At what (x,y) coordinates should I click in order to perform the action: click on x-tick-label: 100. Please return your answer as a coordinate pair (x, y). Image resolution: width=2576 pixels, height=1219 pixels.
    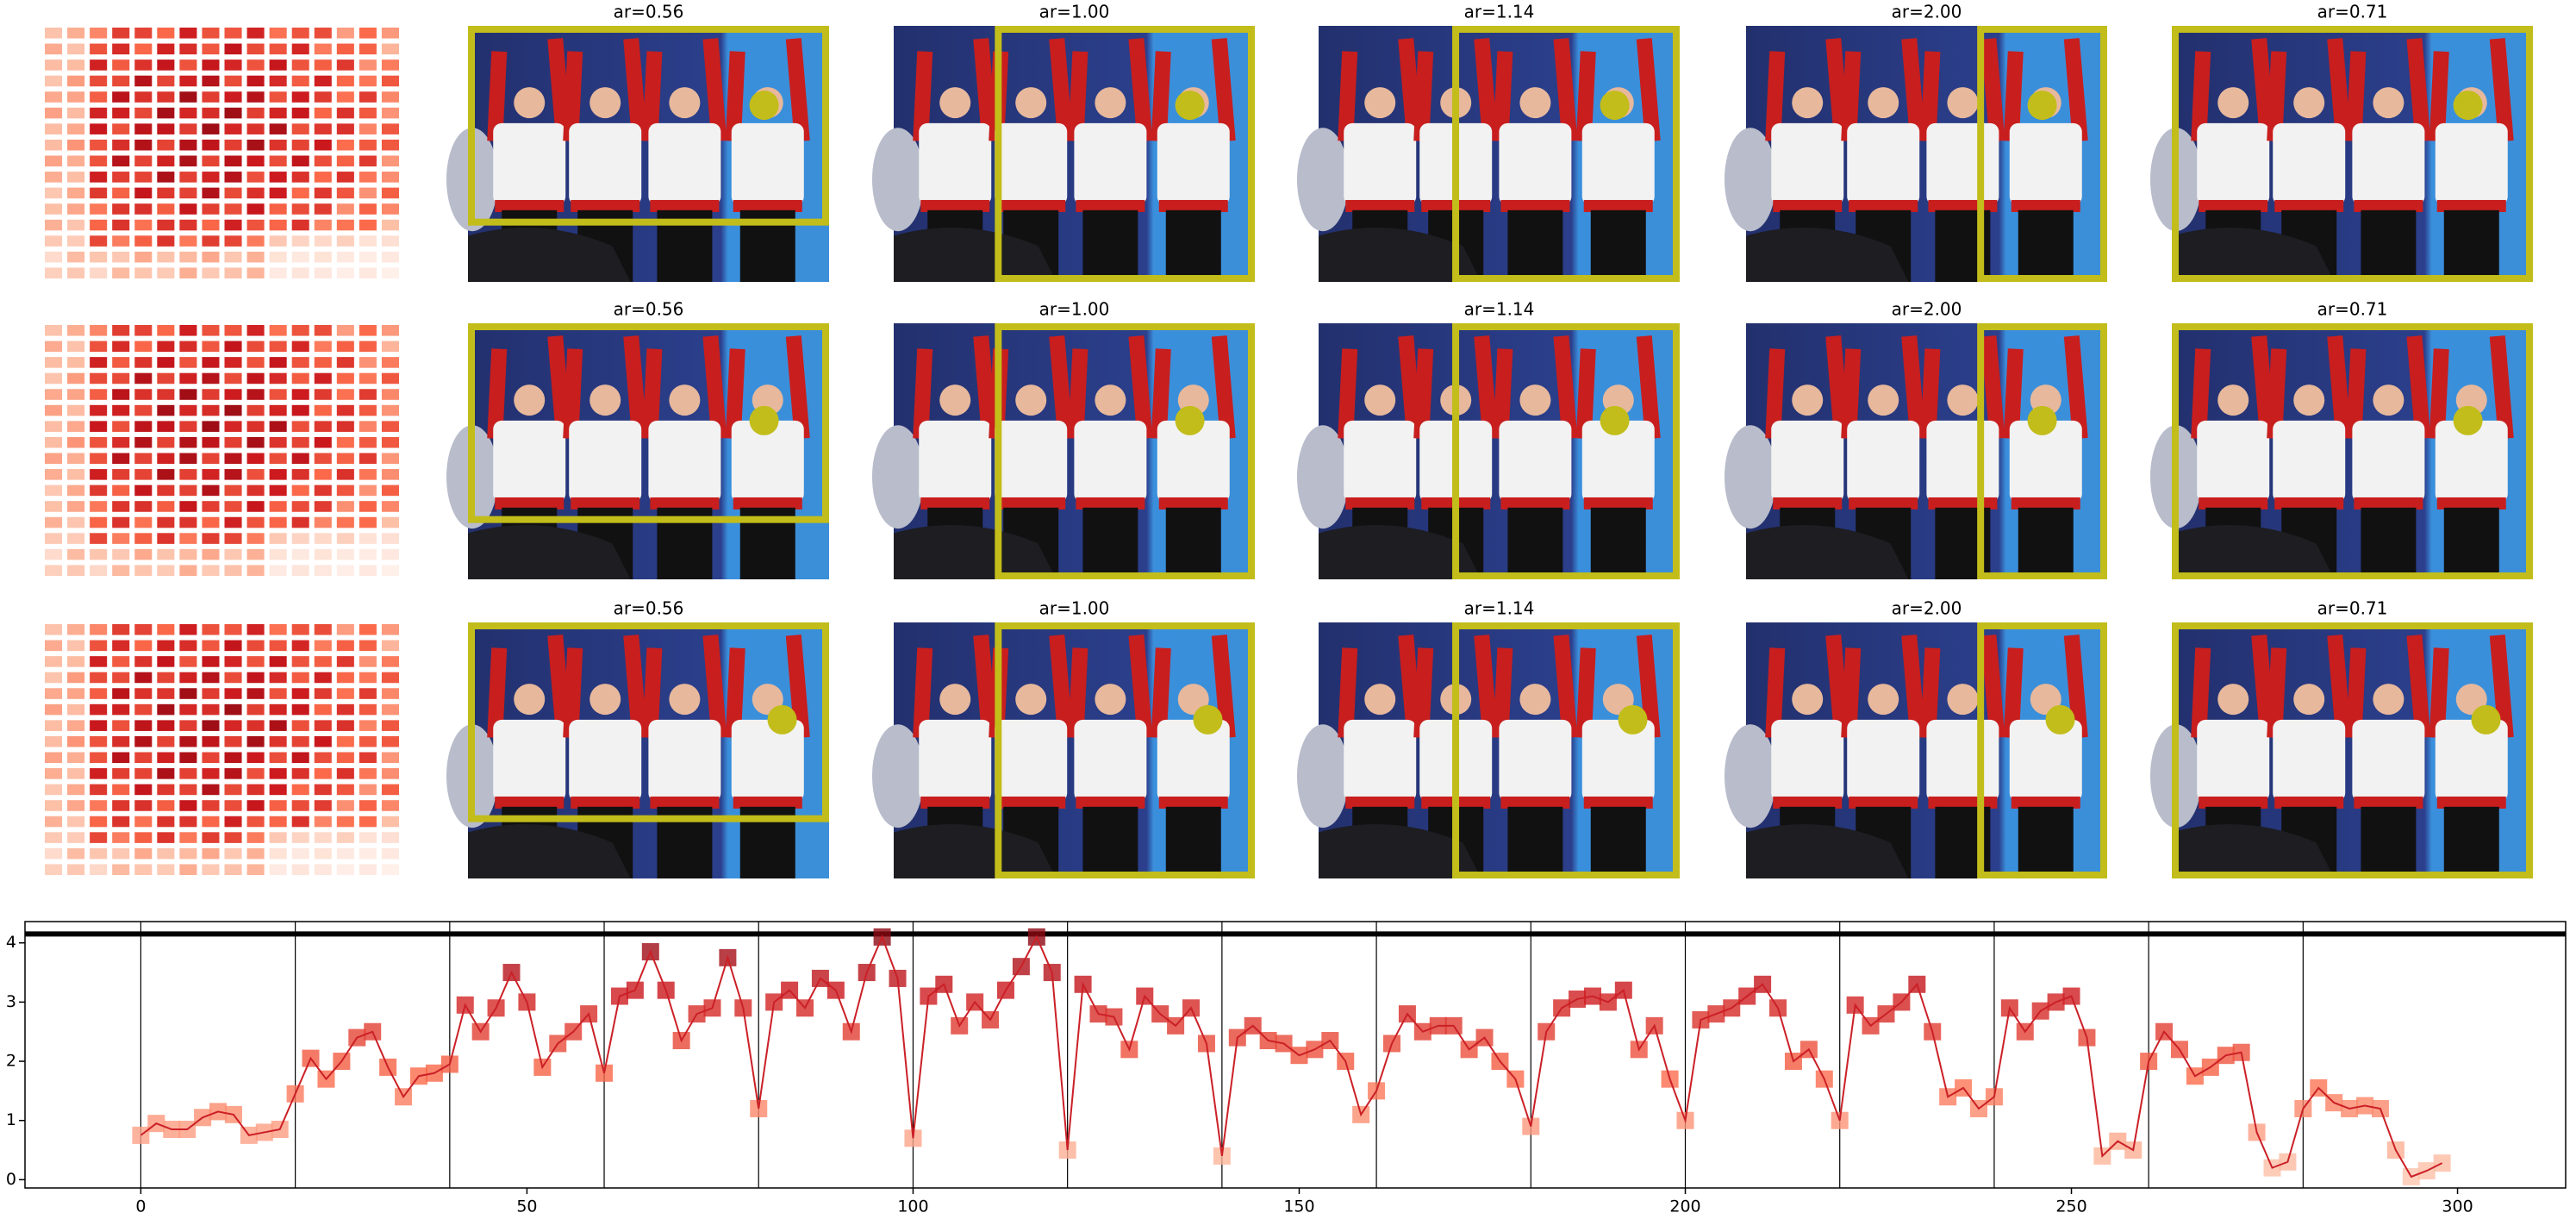
    Looking at the image, I should click on (912, 1206).